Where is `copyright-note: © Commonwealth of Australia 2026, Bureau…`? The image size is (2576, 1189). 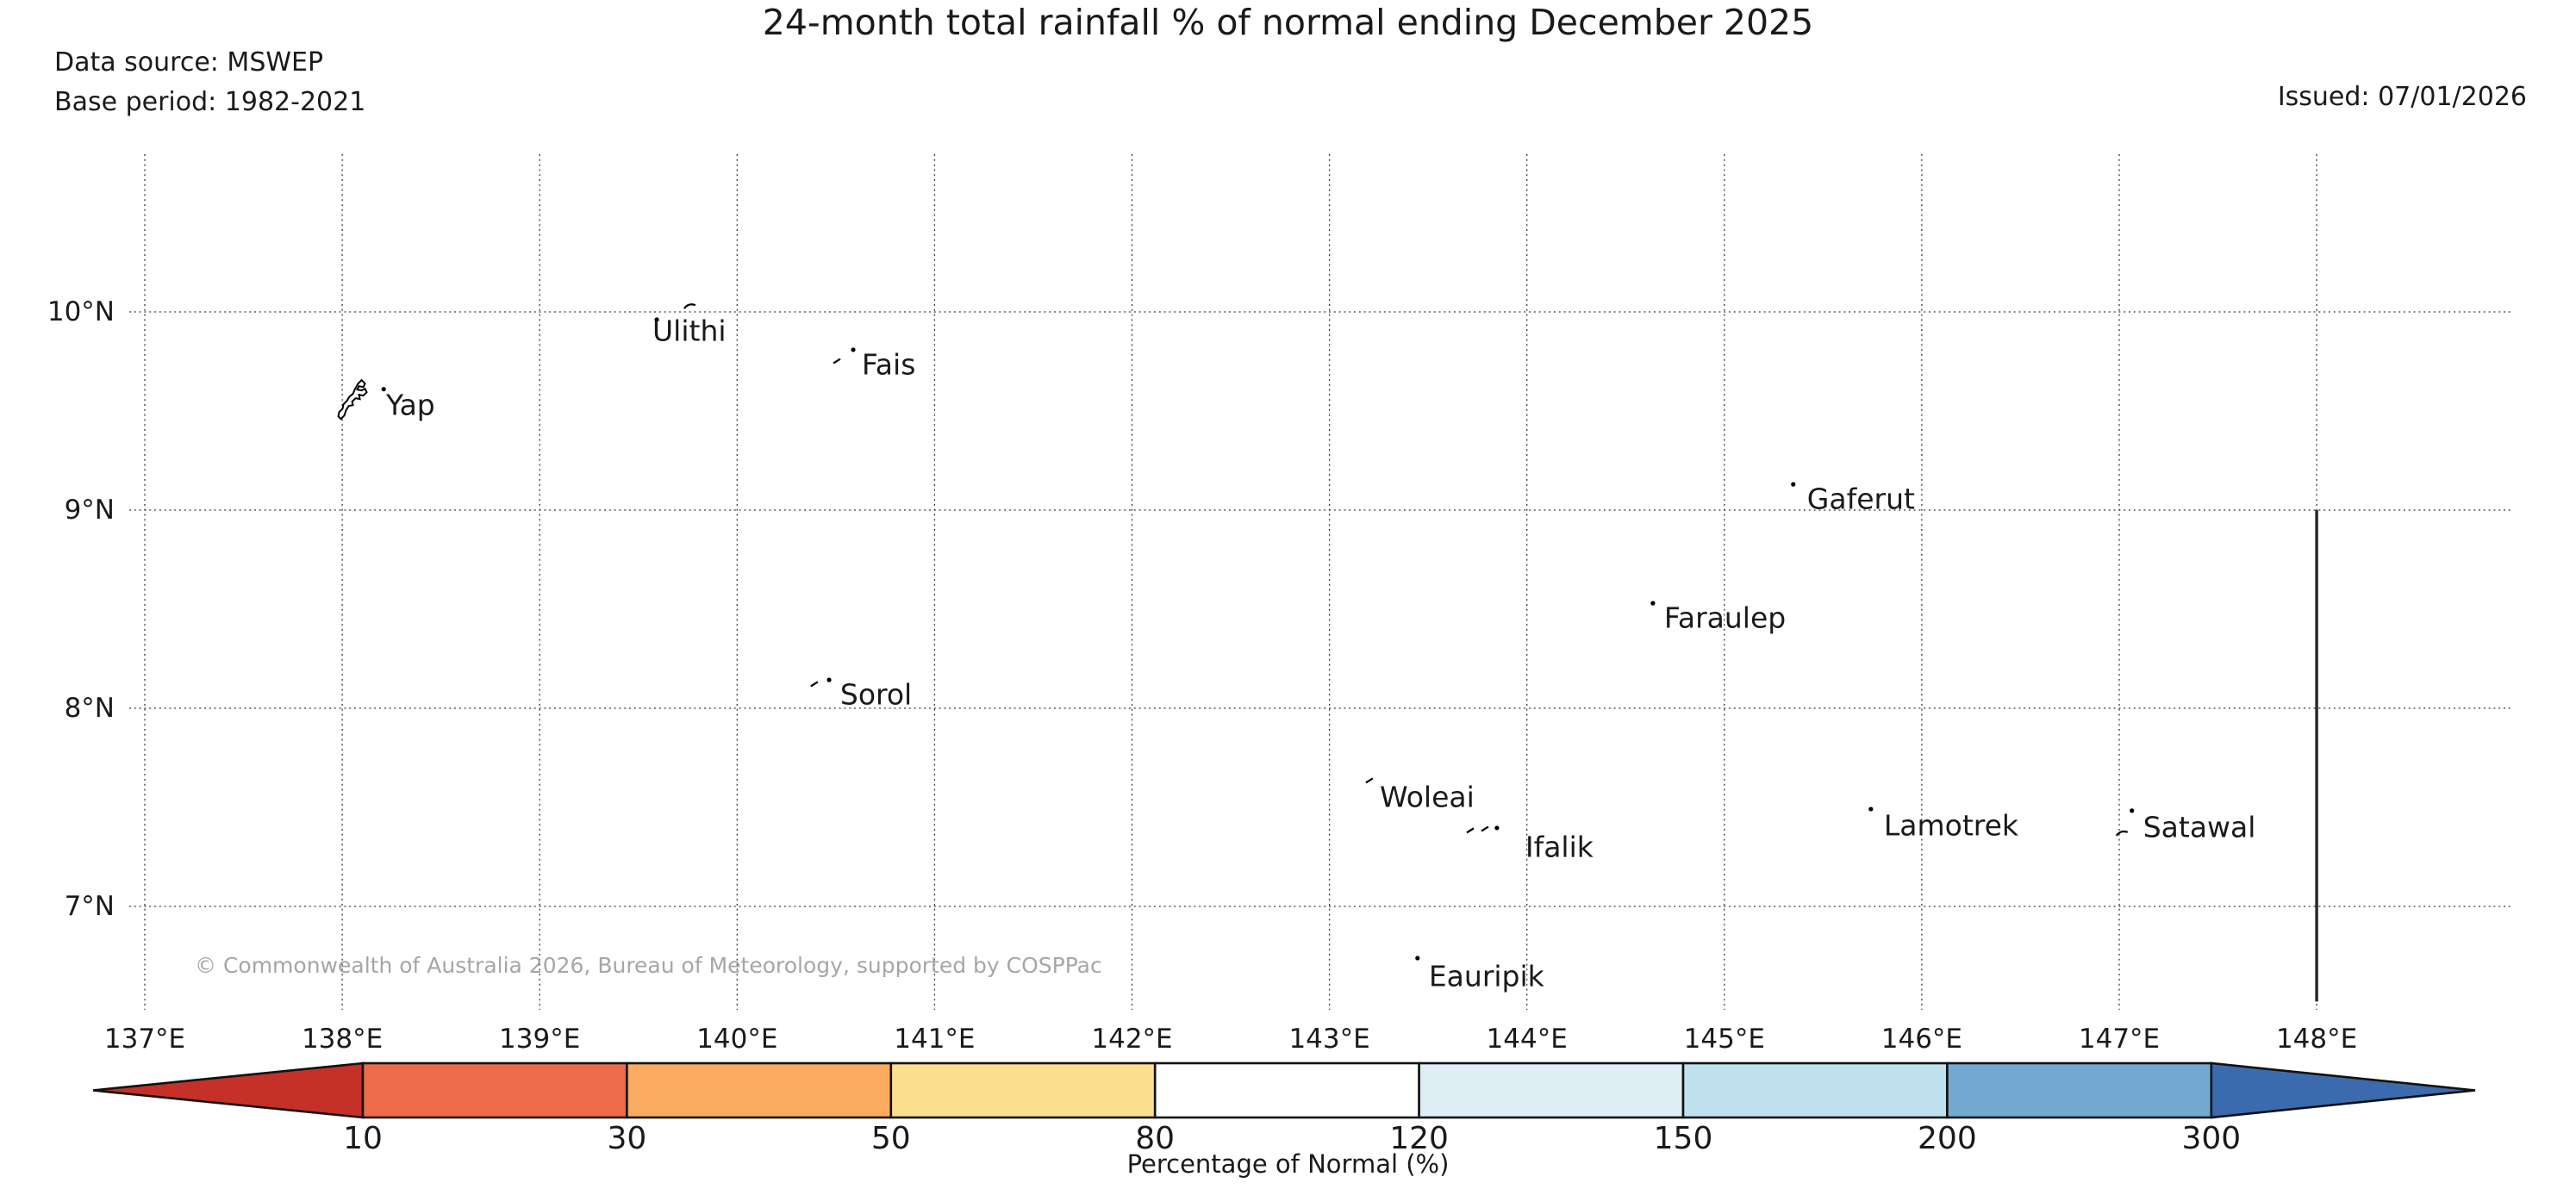
copyright-note: © Commonwealth of Australia 2026, Bureau… is located at coordinates (648, 966).